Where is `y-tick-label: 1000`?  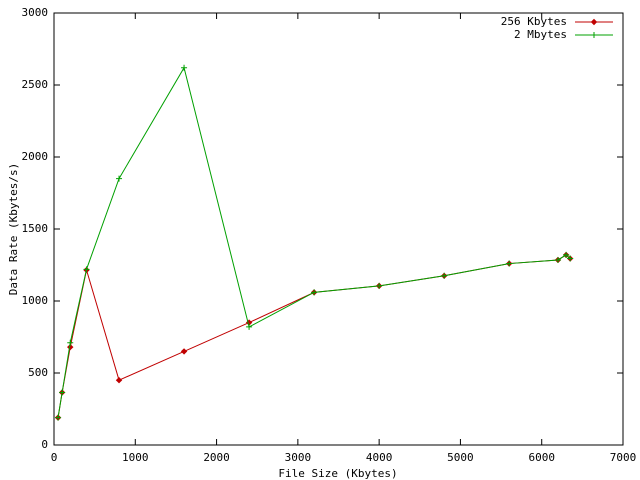
y-tick-label: 1000 is located at coordinates (35, 300).